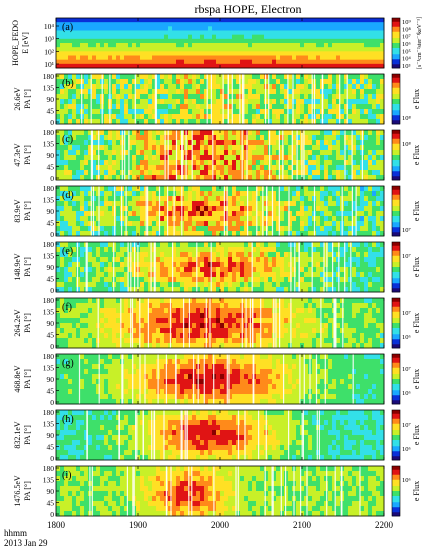 The height and width of the screenshot is (550, 428). What do you see at coordinates (356, 211) in the screenshot?
I see `data-gap` at bounding box center [356, 211].